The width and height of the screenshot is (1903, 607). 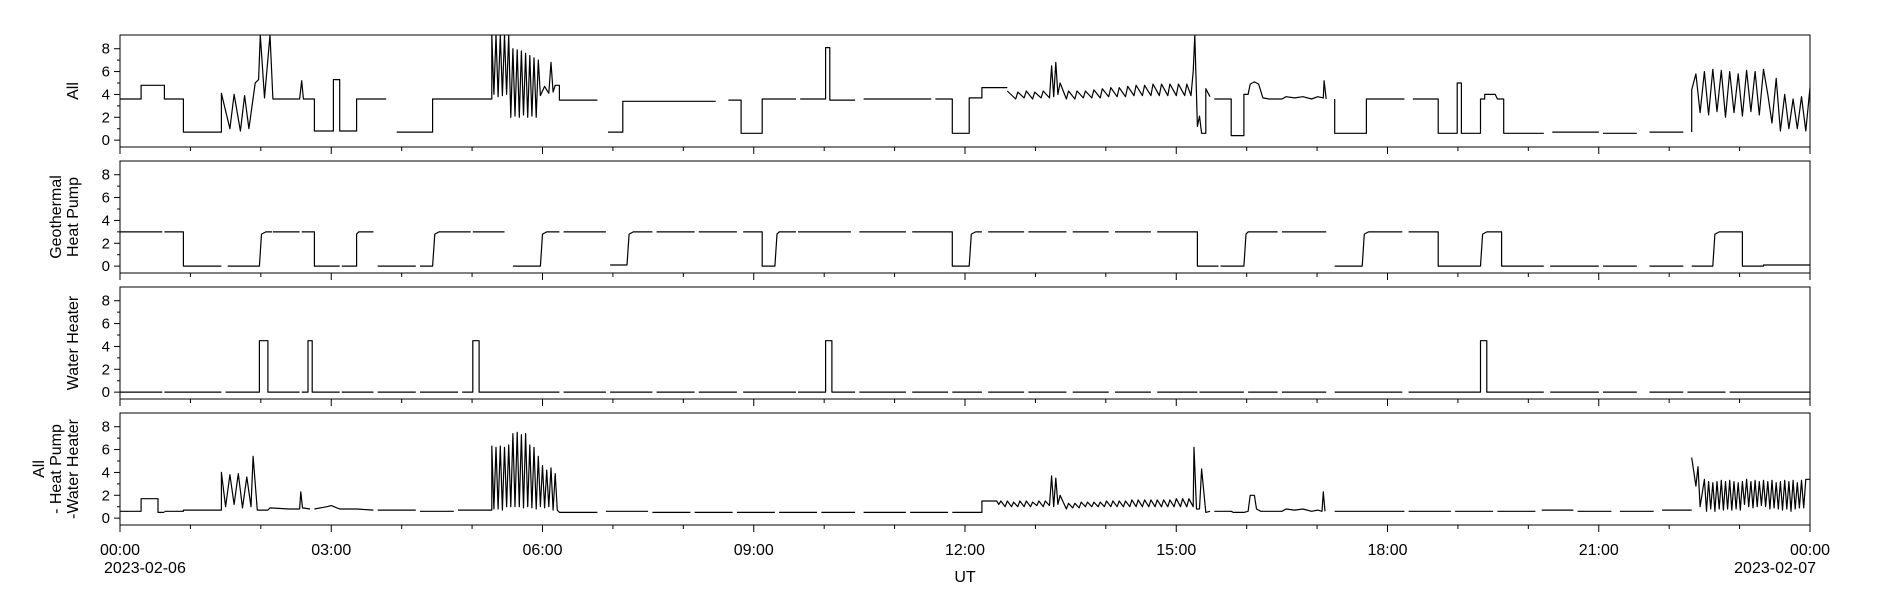 I want to click on panel-2-ytick-label-3: 6, so click(x=106, y=324).